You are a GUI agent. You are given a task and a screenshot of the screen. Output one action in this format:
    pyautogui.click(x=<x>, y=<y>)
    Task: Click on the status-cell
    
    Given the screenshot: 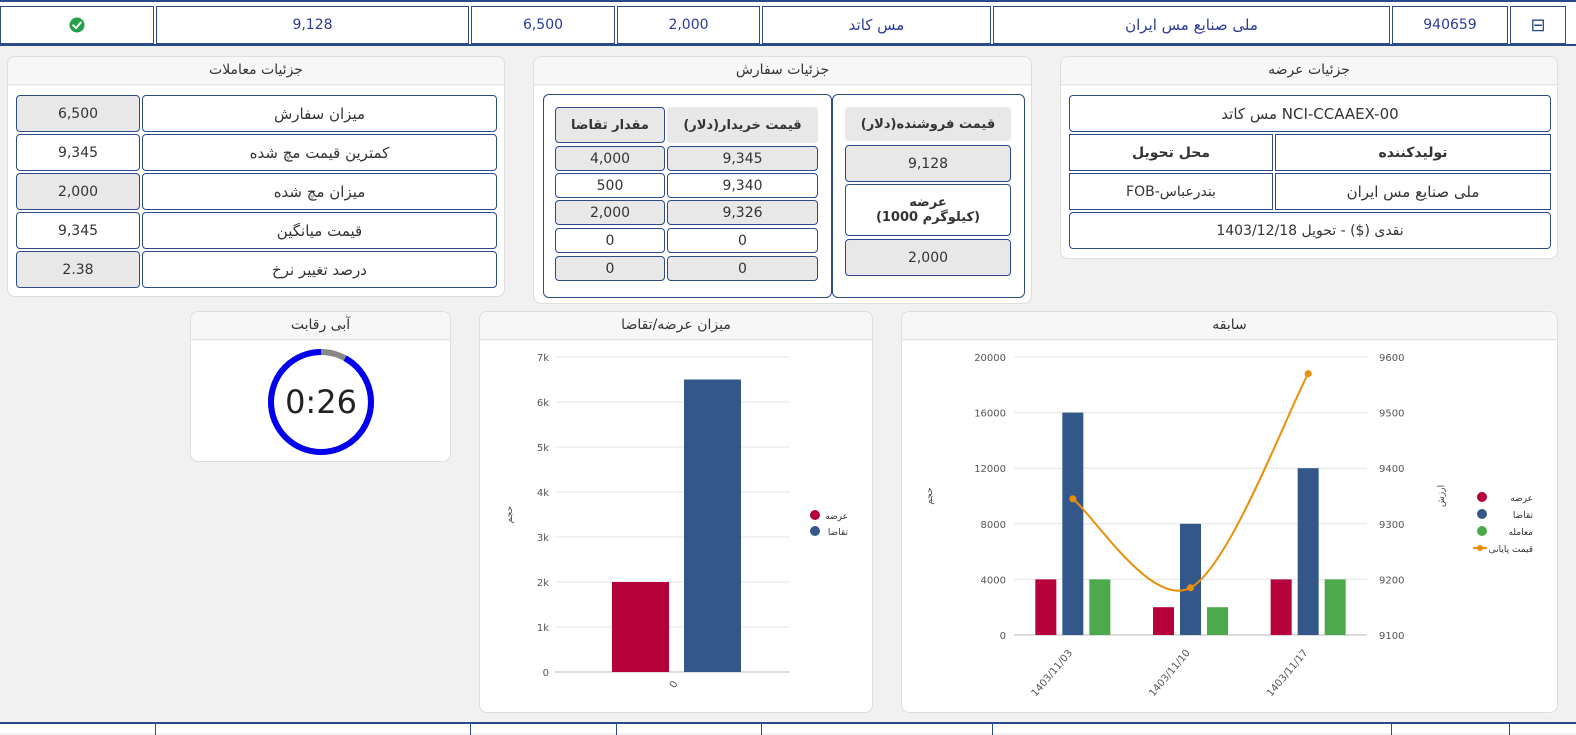 What is the action you would take?
    pyautogui.click(x=77, y=25)
    